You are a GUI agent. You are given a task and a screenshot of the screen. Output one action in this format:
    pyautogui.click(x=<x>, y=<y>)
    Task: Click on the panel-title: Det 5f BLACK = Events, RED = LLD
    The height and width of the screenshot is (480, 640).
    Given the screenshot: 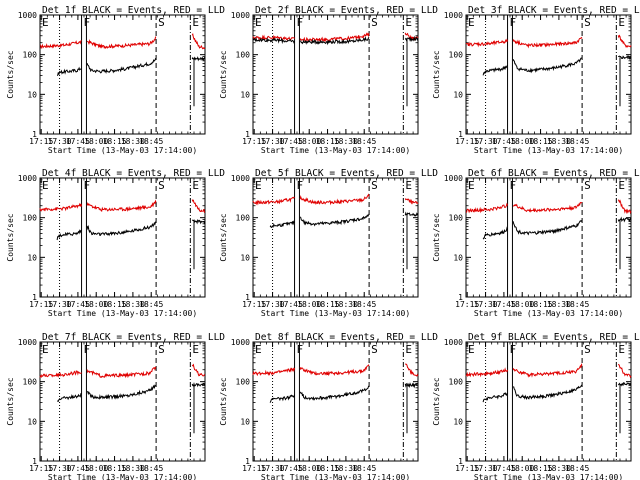 What is the action you would take?
    pyautogui.click(x=346, y=173)
    